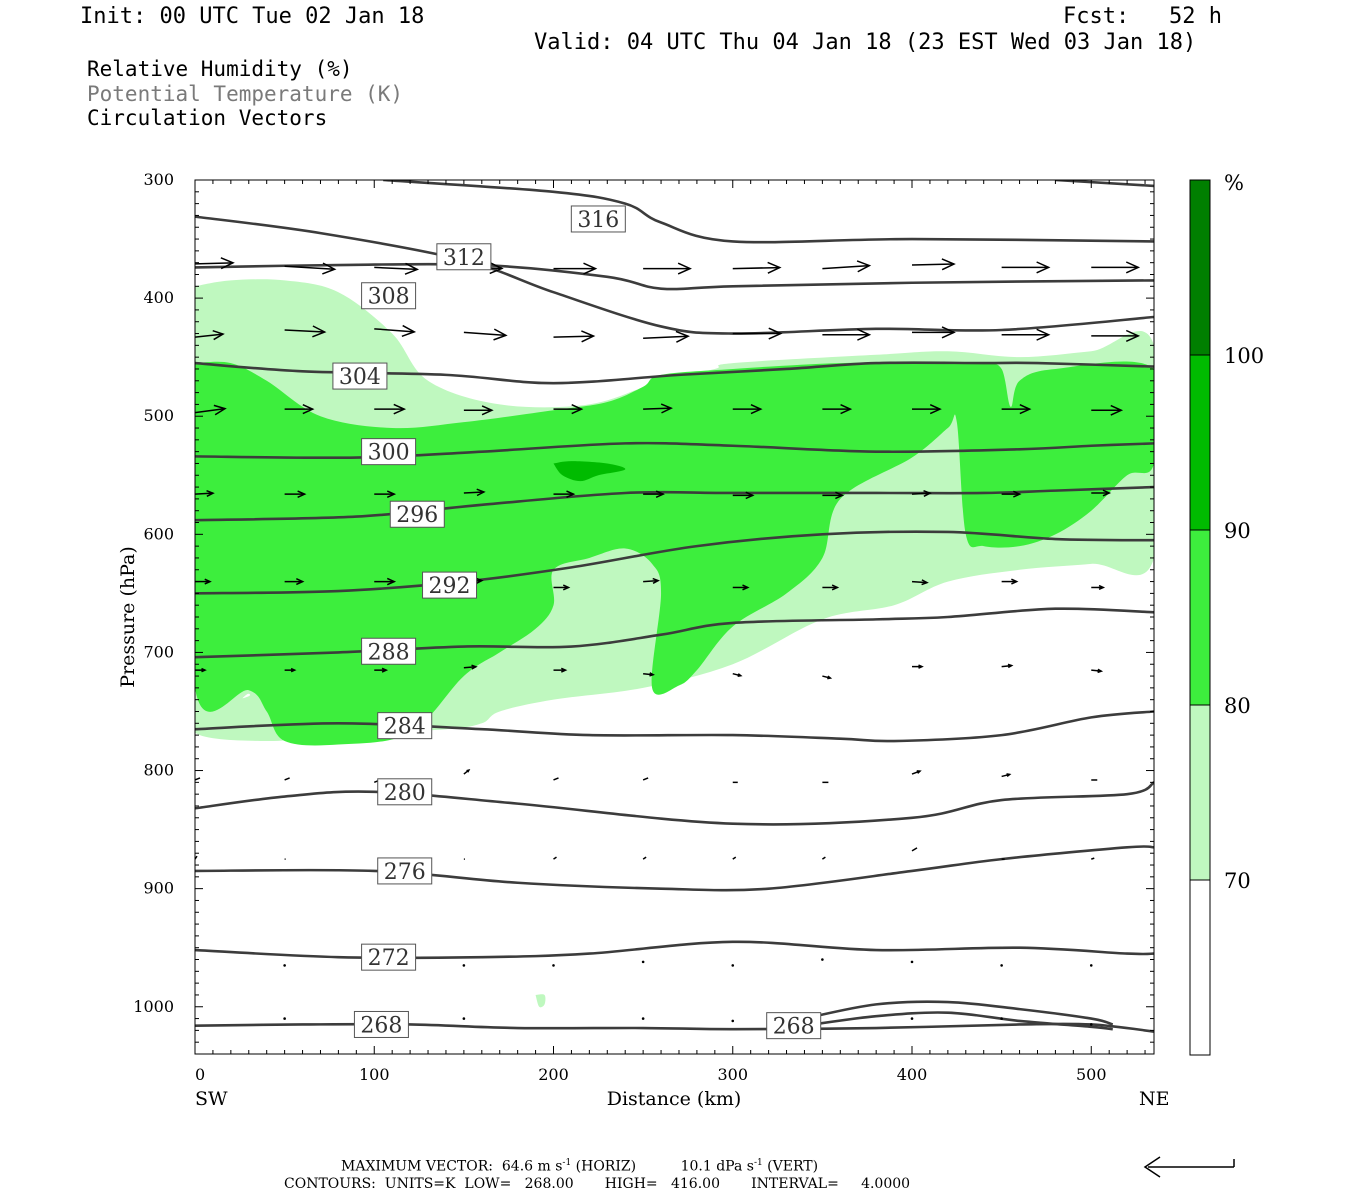  I want to click on y-tick-label: 1000, so click(153, 1006).